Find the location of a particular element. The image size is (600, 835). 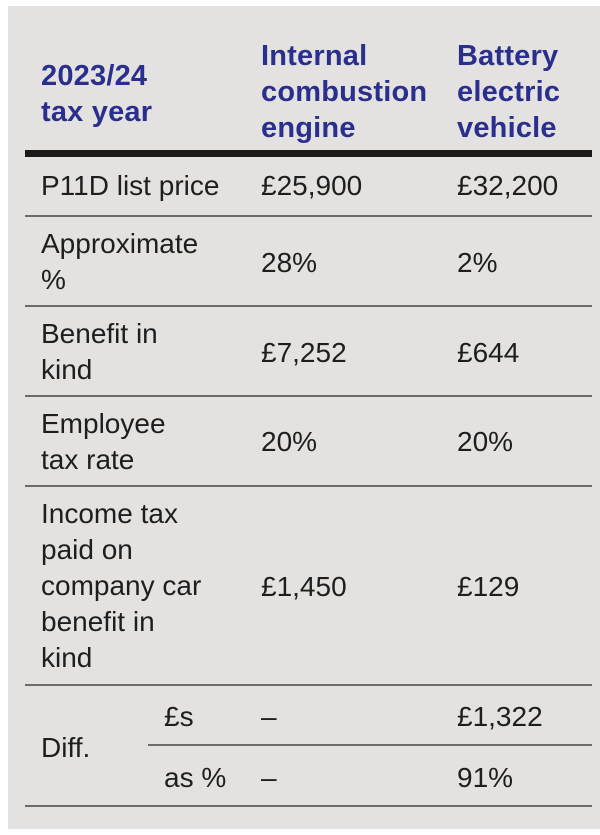

header-ice-line2: combustion is located at coordinates (344, 92).